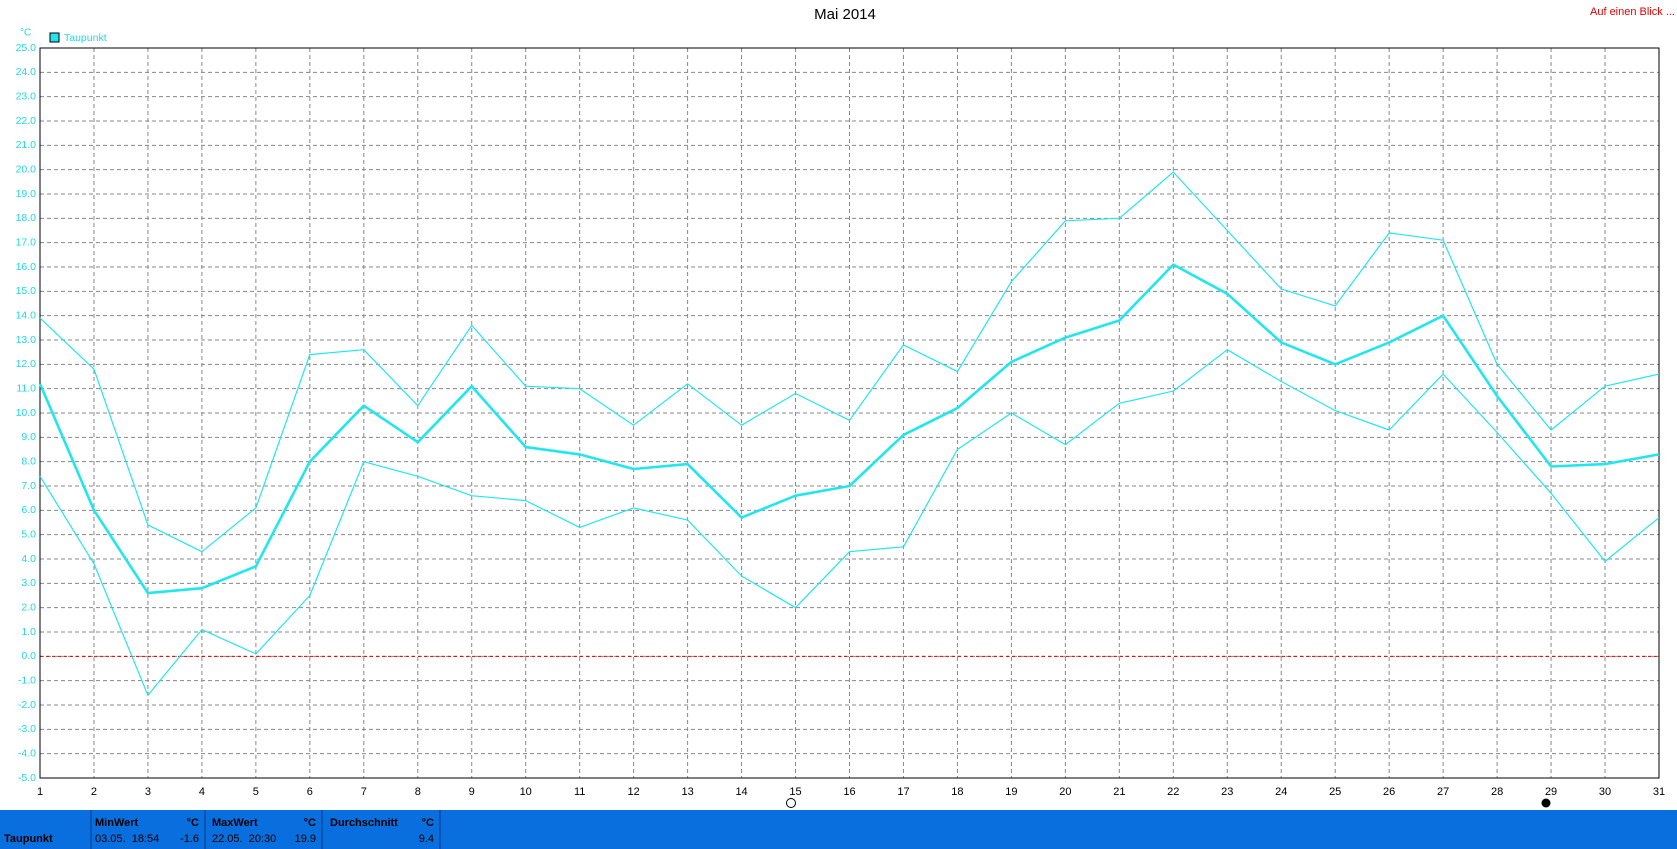  I want to click on y-tick-label: -1.0, so click(27, 680).